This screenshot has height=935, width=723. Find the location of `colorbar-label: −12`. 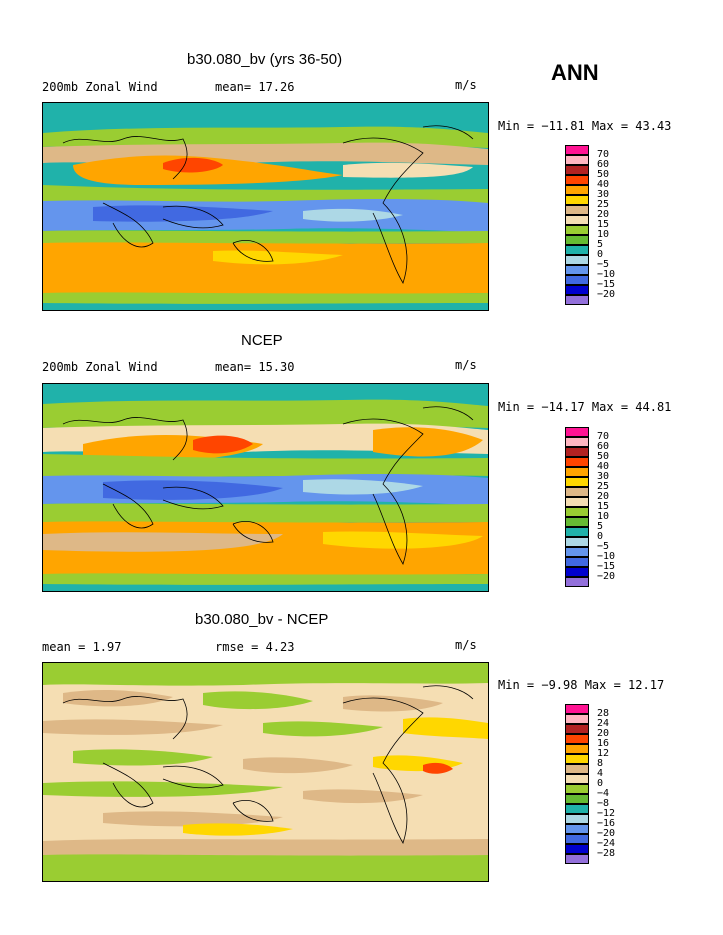

colorbar-label: −12 is located at coordinates (606, 813).